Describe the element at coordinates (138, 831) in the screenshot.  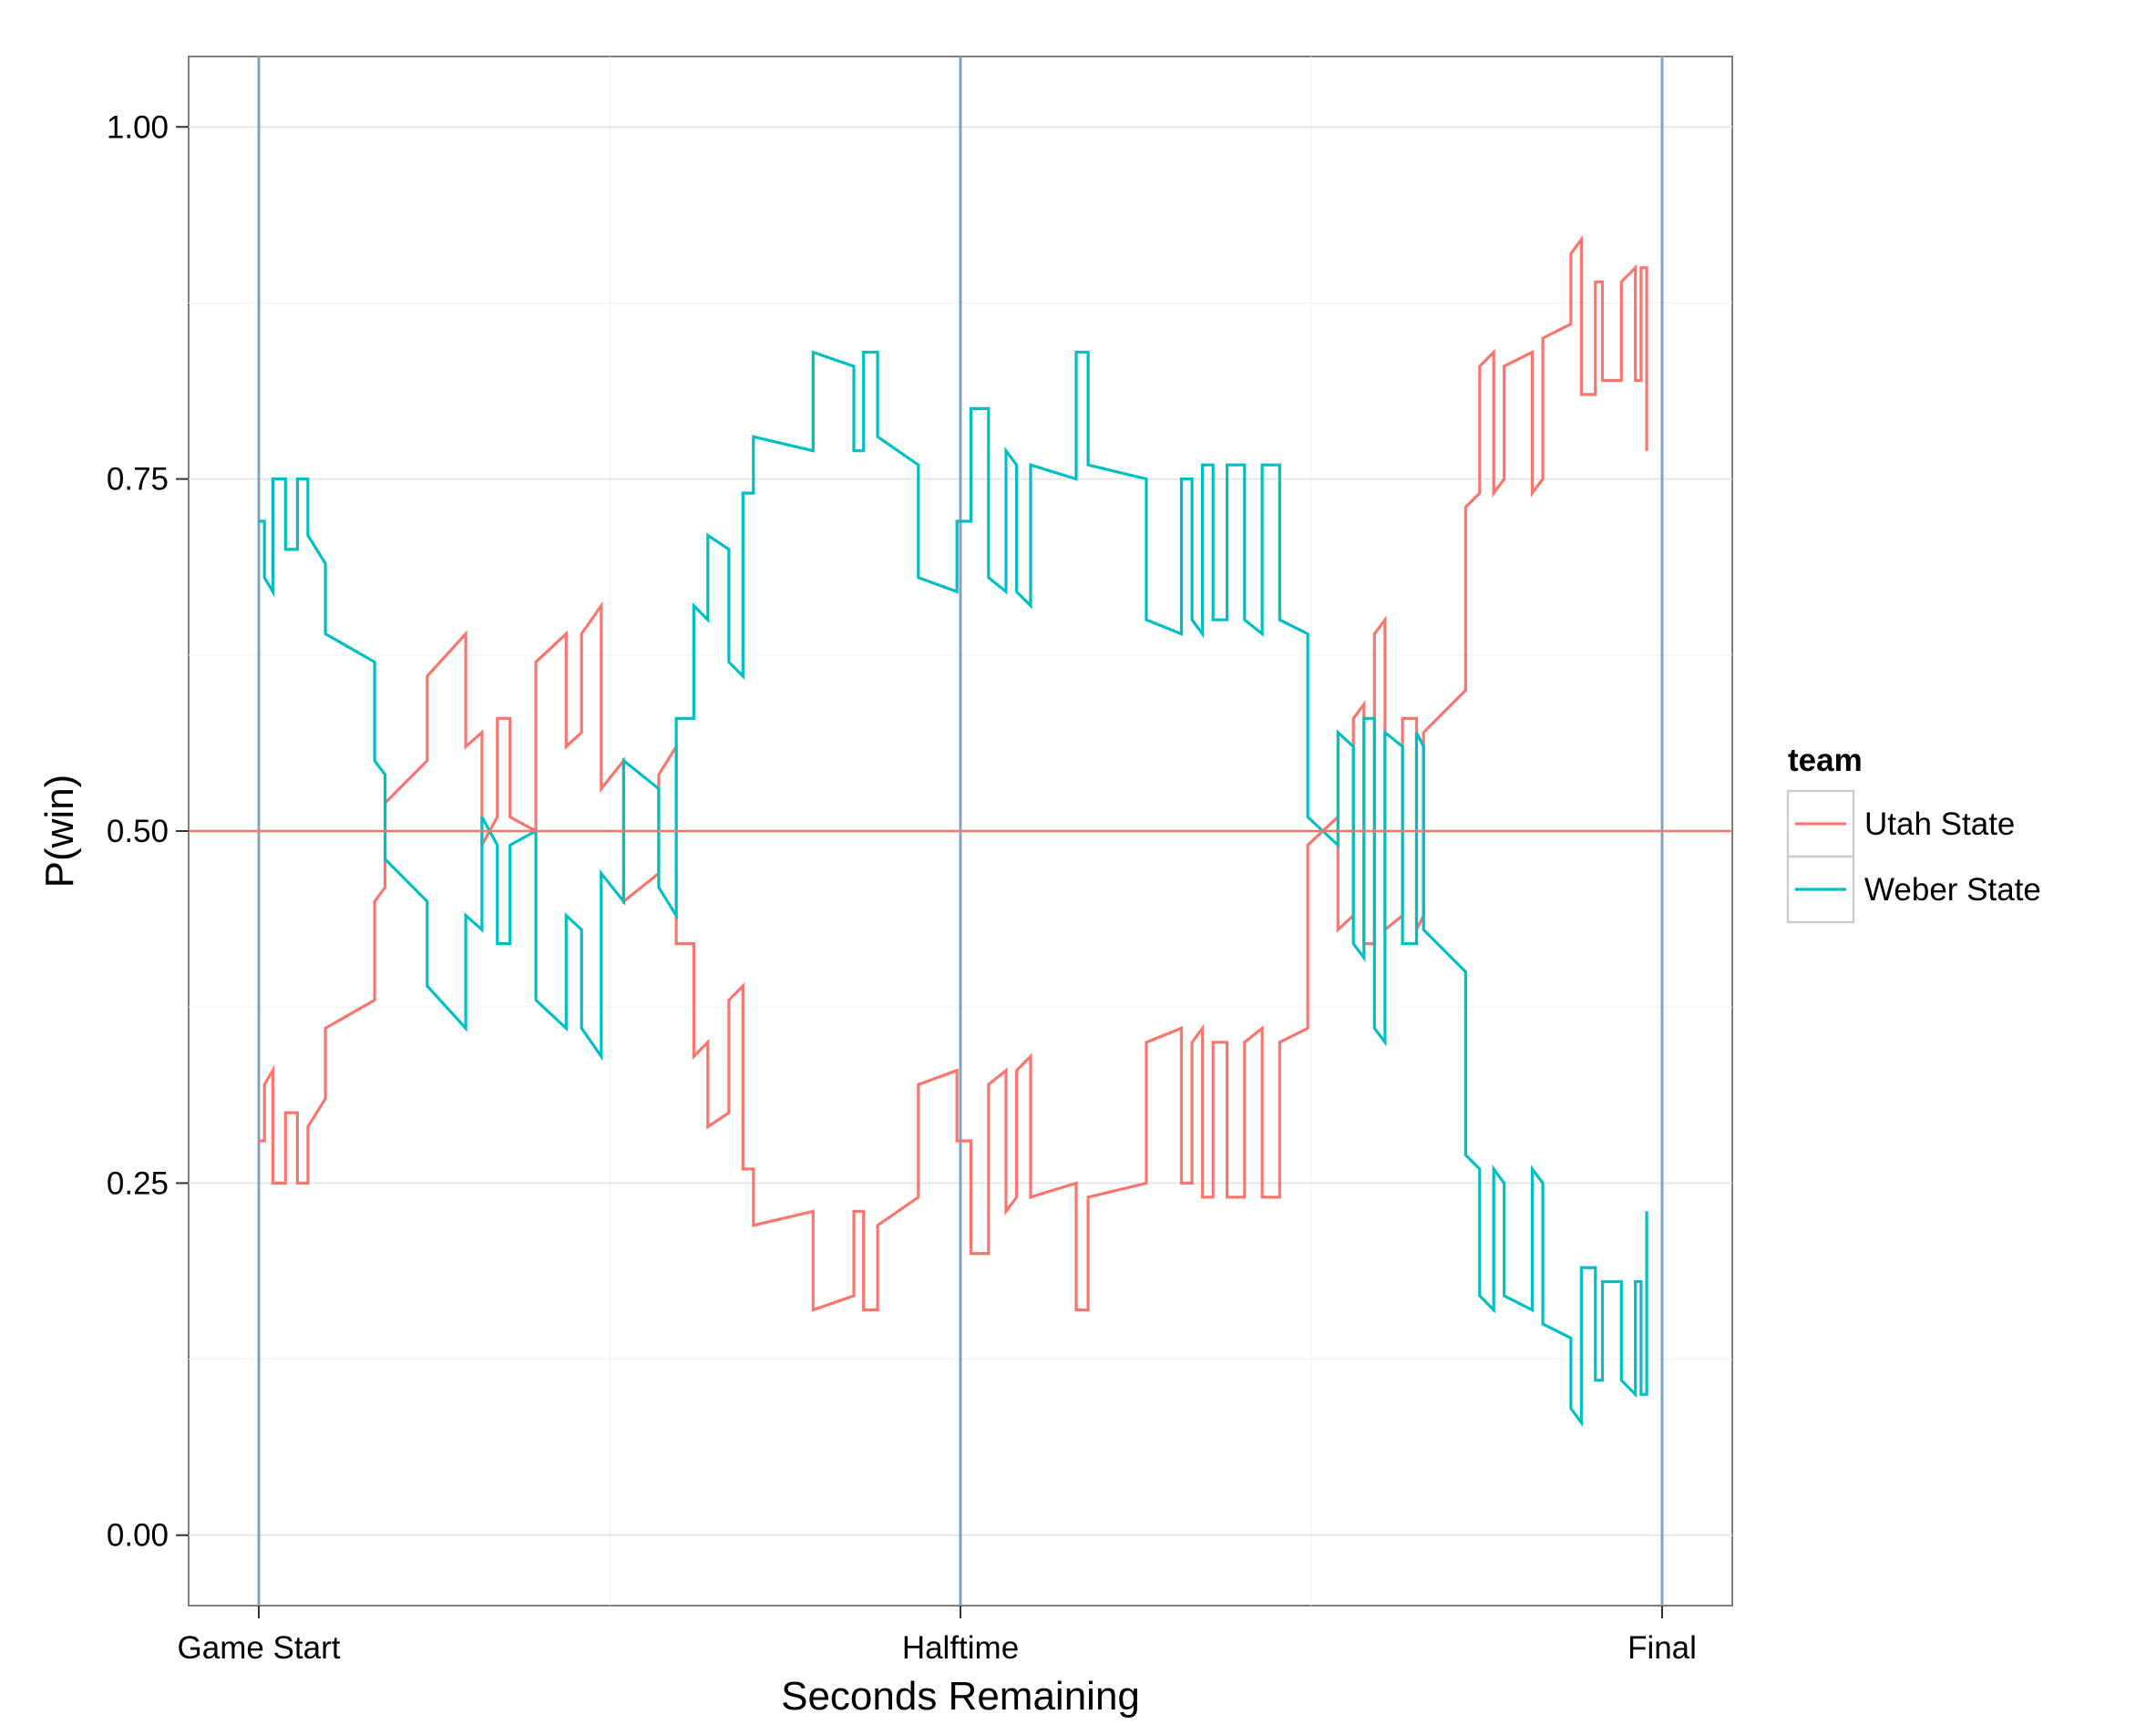
I see `y-tick-label: 0.50` at that location.